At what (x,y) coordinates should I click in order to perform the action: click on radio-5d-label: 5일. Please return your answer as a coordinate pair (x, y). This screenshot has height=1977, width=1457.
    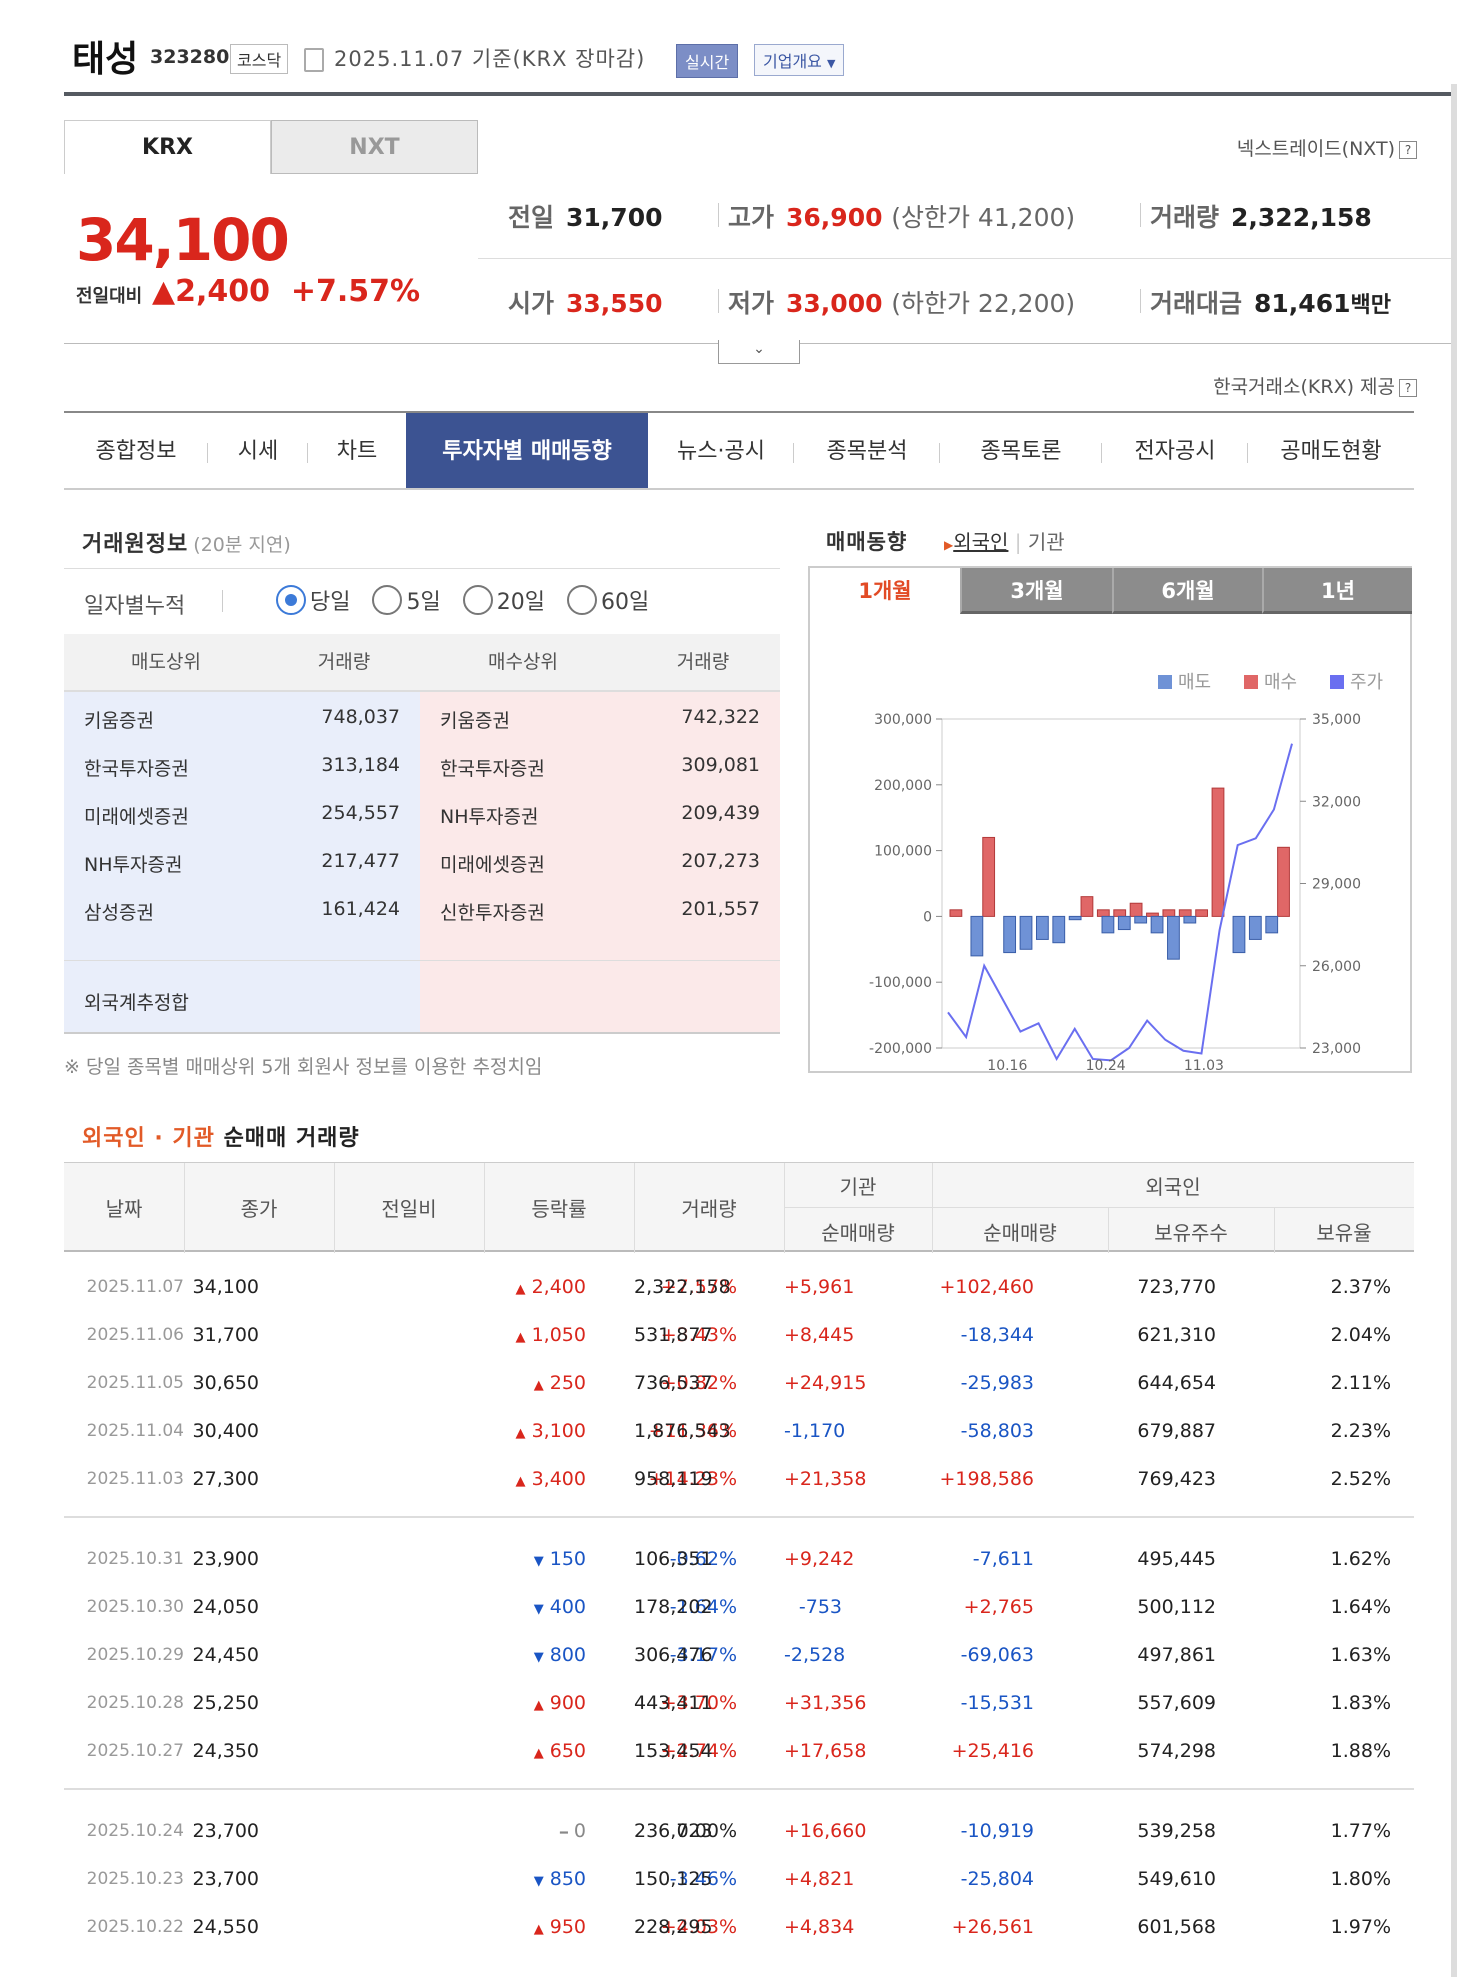
    Looking at the image, I should click on (423, 602).